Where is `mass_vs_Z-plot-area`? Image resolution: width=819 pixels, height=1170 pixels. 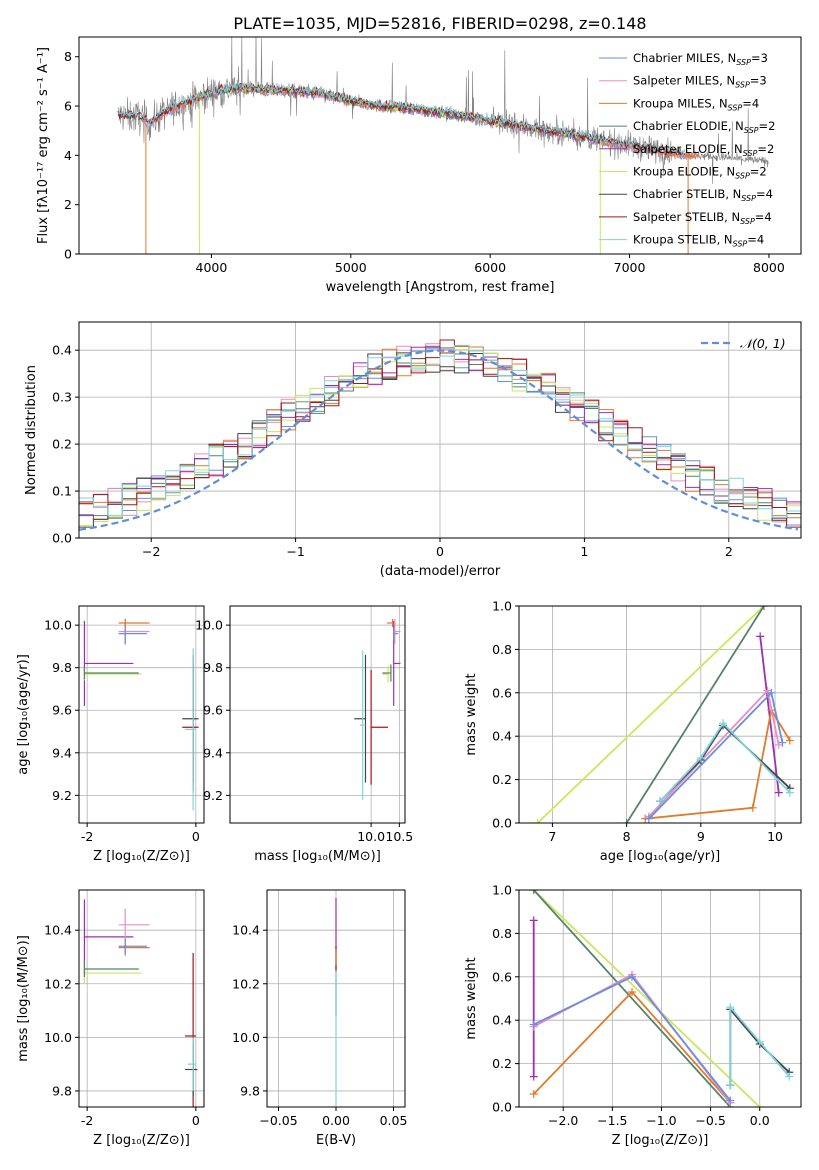 mass_vs_Z-plot-area is located at coordinates (141, 998).